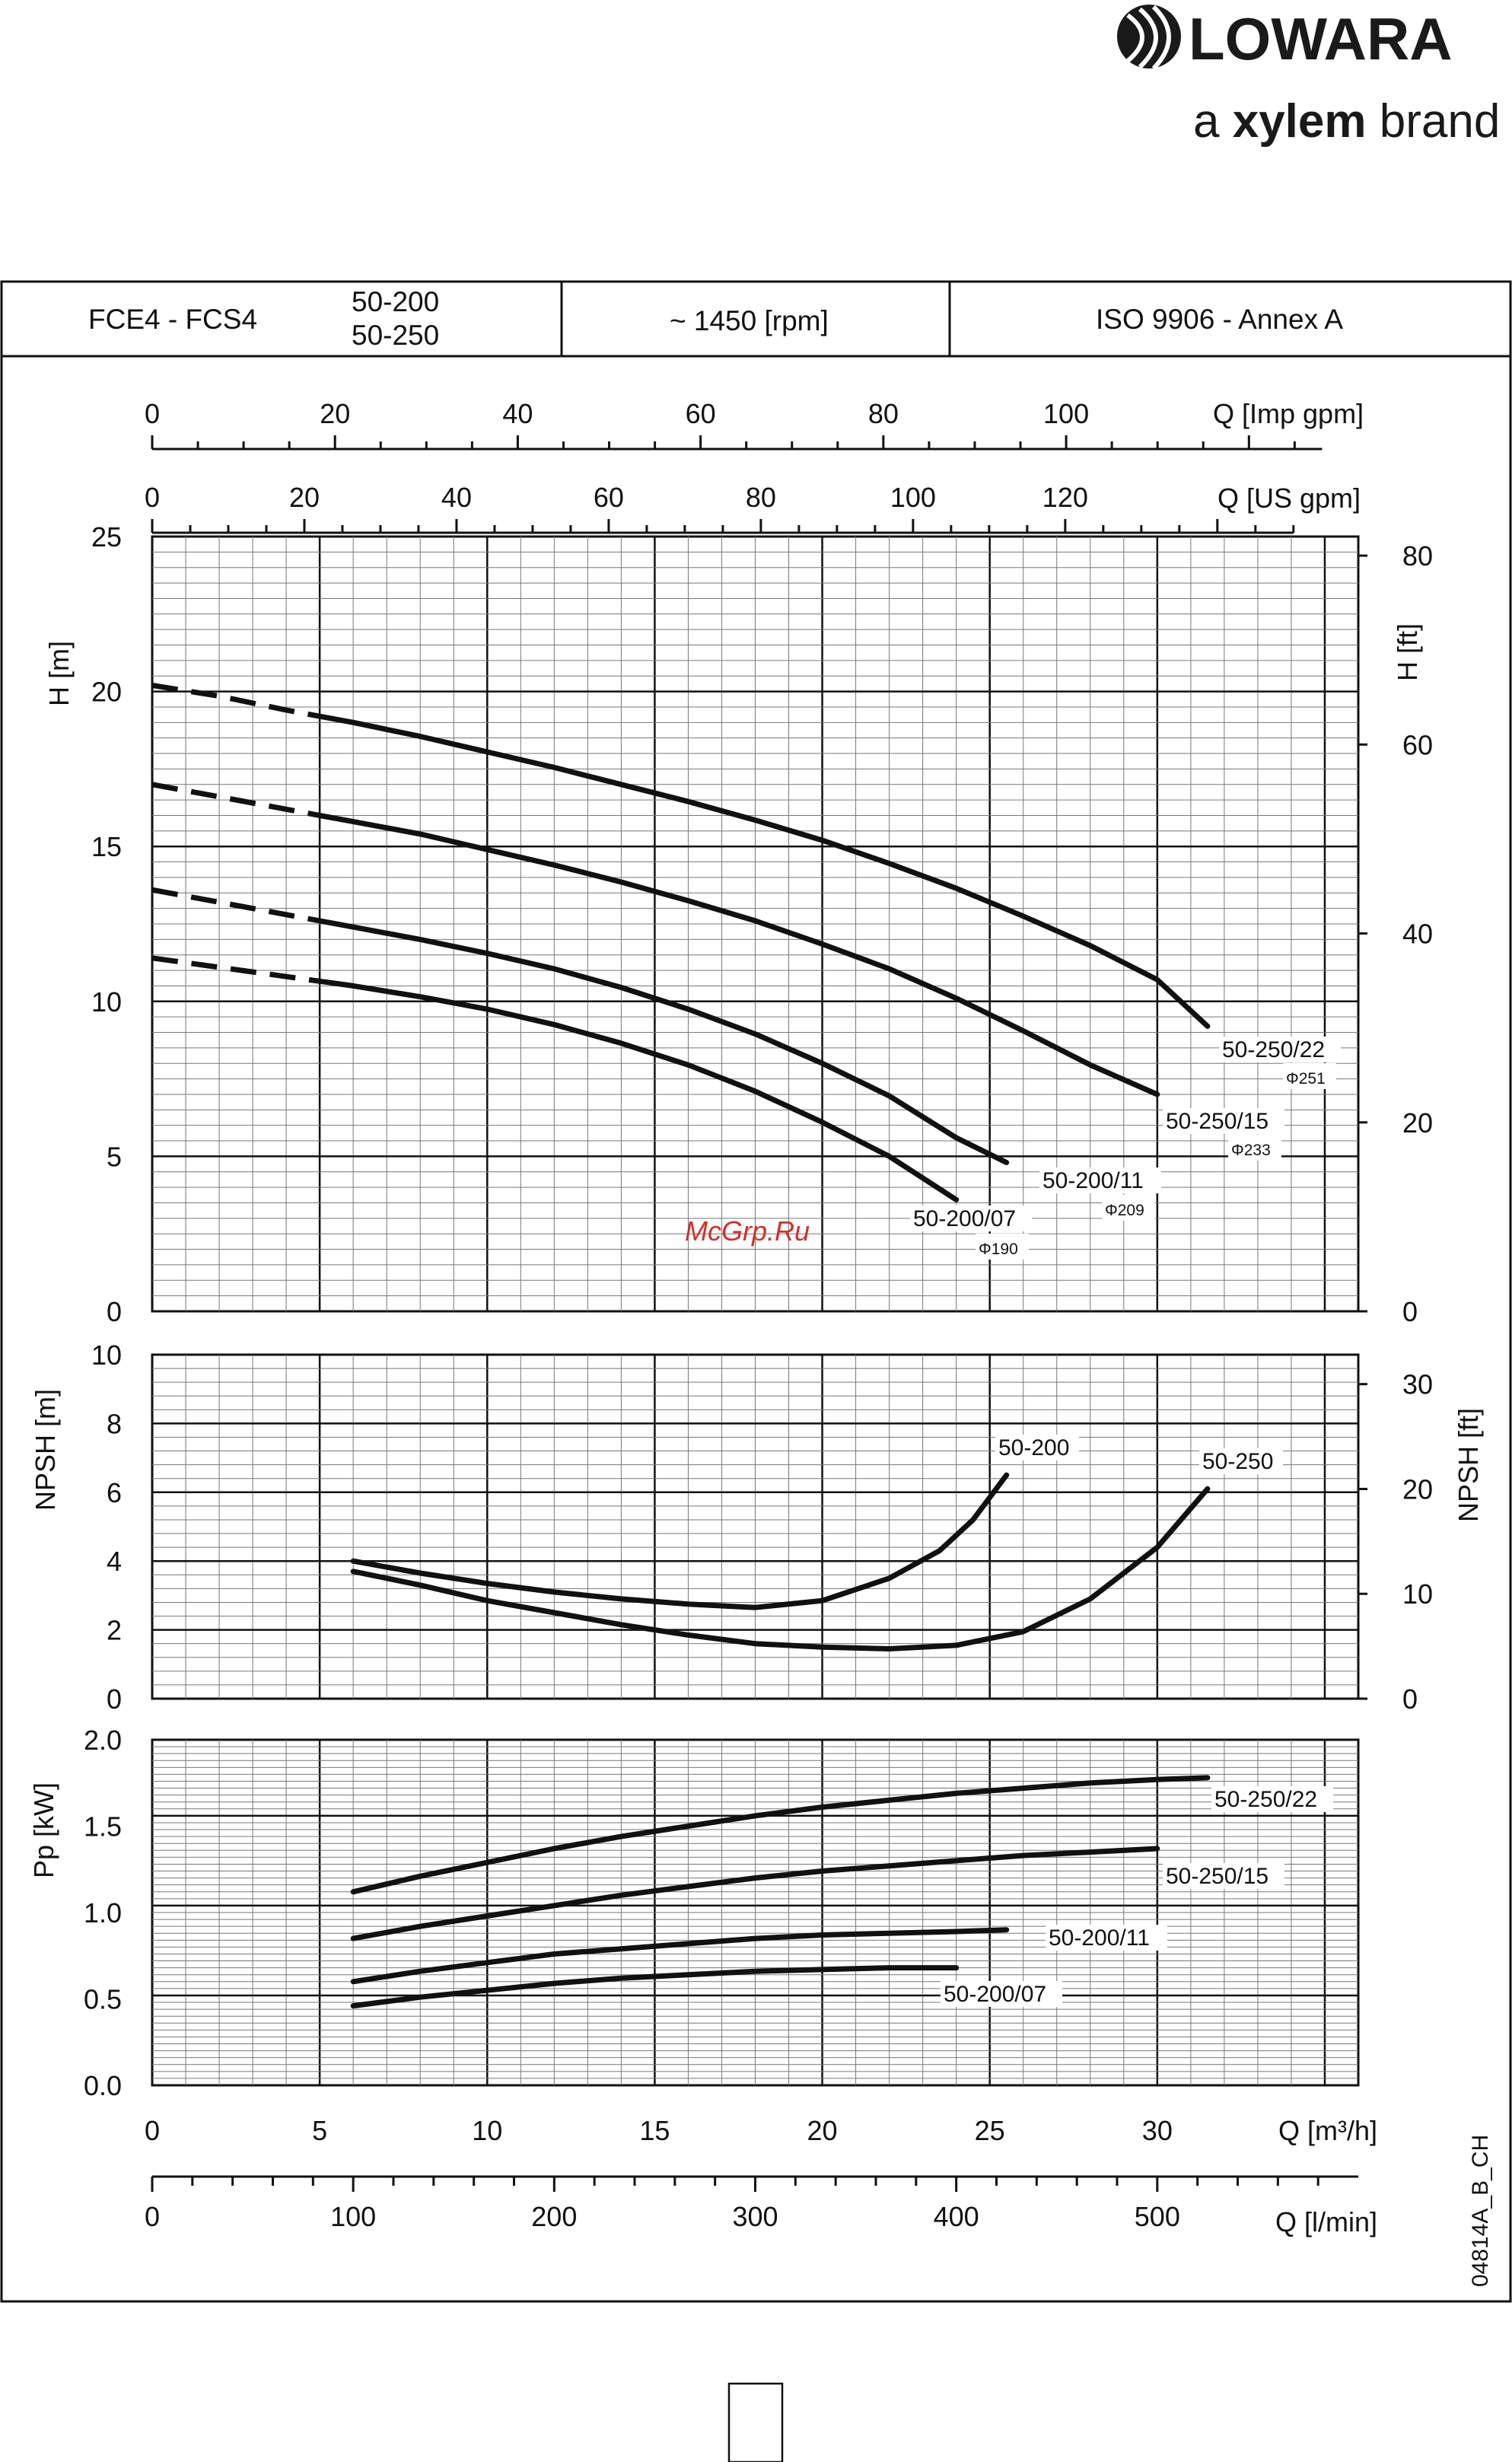 The height and width of the screenshot is (2462, 1512). I want to click on x-tick-label: 0, so click(152, 2130).